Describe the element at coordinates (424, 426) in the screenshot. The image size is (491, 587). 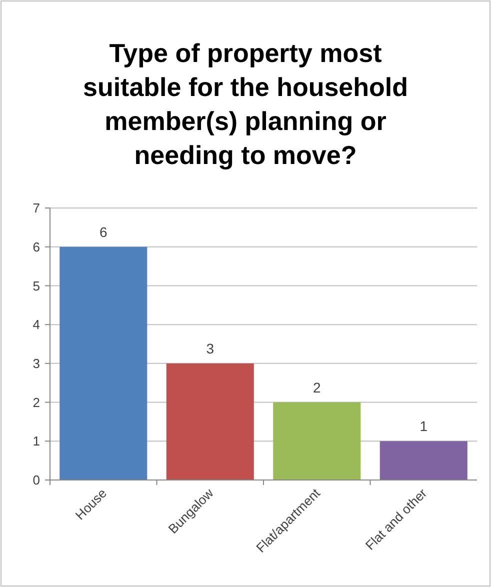
I see `data-label: 1` at that location.